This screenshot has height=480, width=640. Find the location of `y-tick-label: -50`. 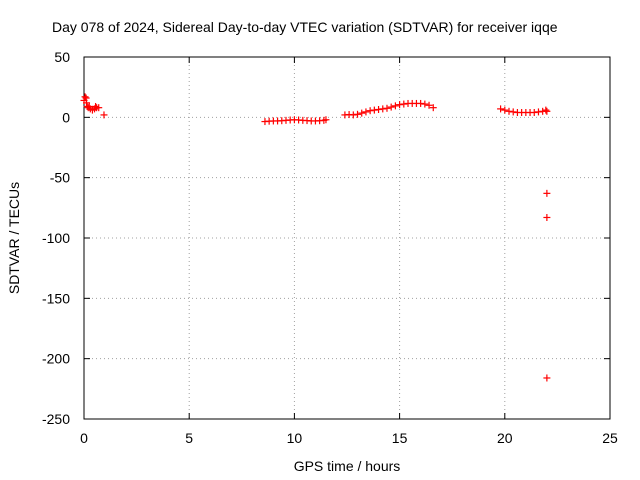

y-tick-label: -50 is located at coordinates (60, 178).